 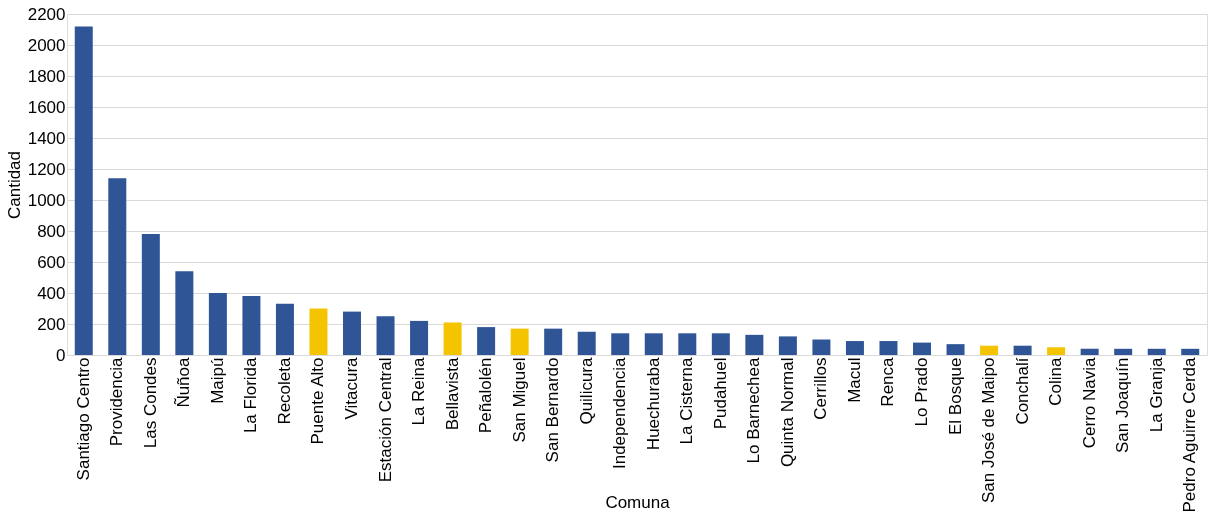 I want to click on x-tick-label: Pudahuel, so click(x=720, y=393).